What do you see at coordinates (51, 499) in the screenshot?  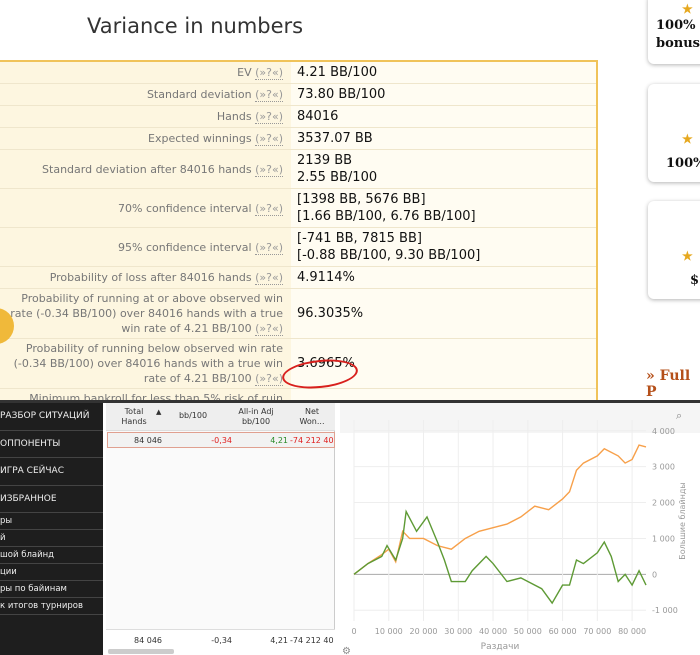 I see `sidebar-item: ИЗБРАННОЕ` at bounding box center [51, 499].